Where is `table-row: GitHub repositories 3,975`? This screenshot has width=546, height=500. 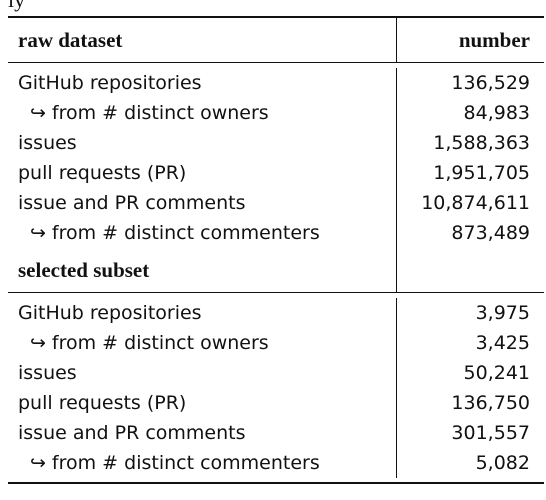 table-row: GitHub repositories 3,975 is located at coordinates (276, 313).